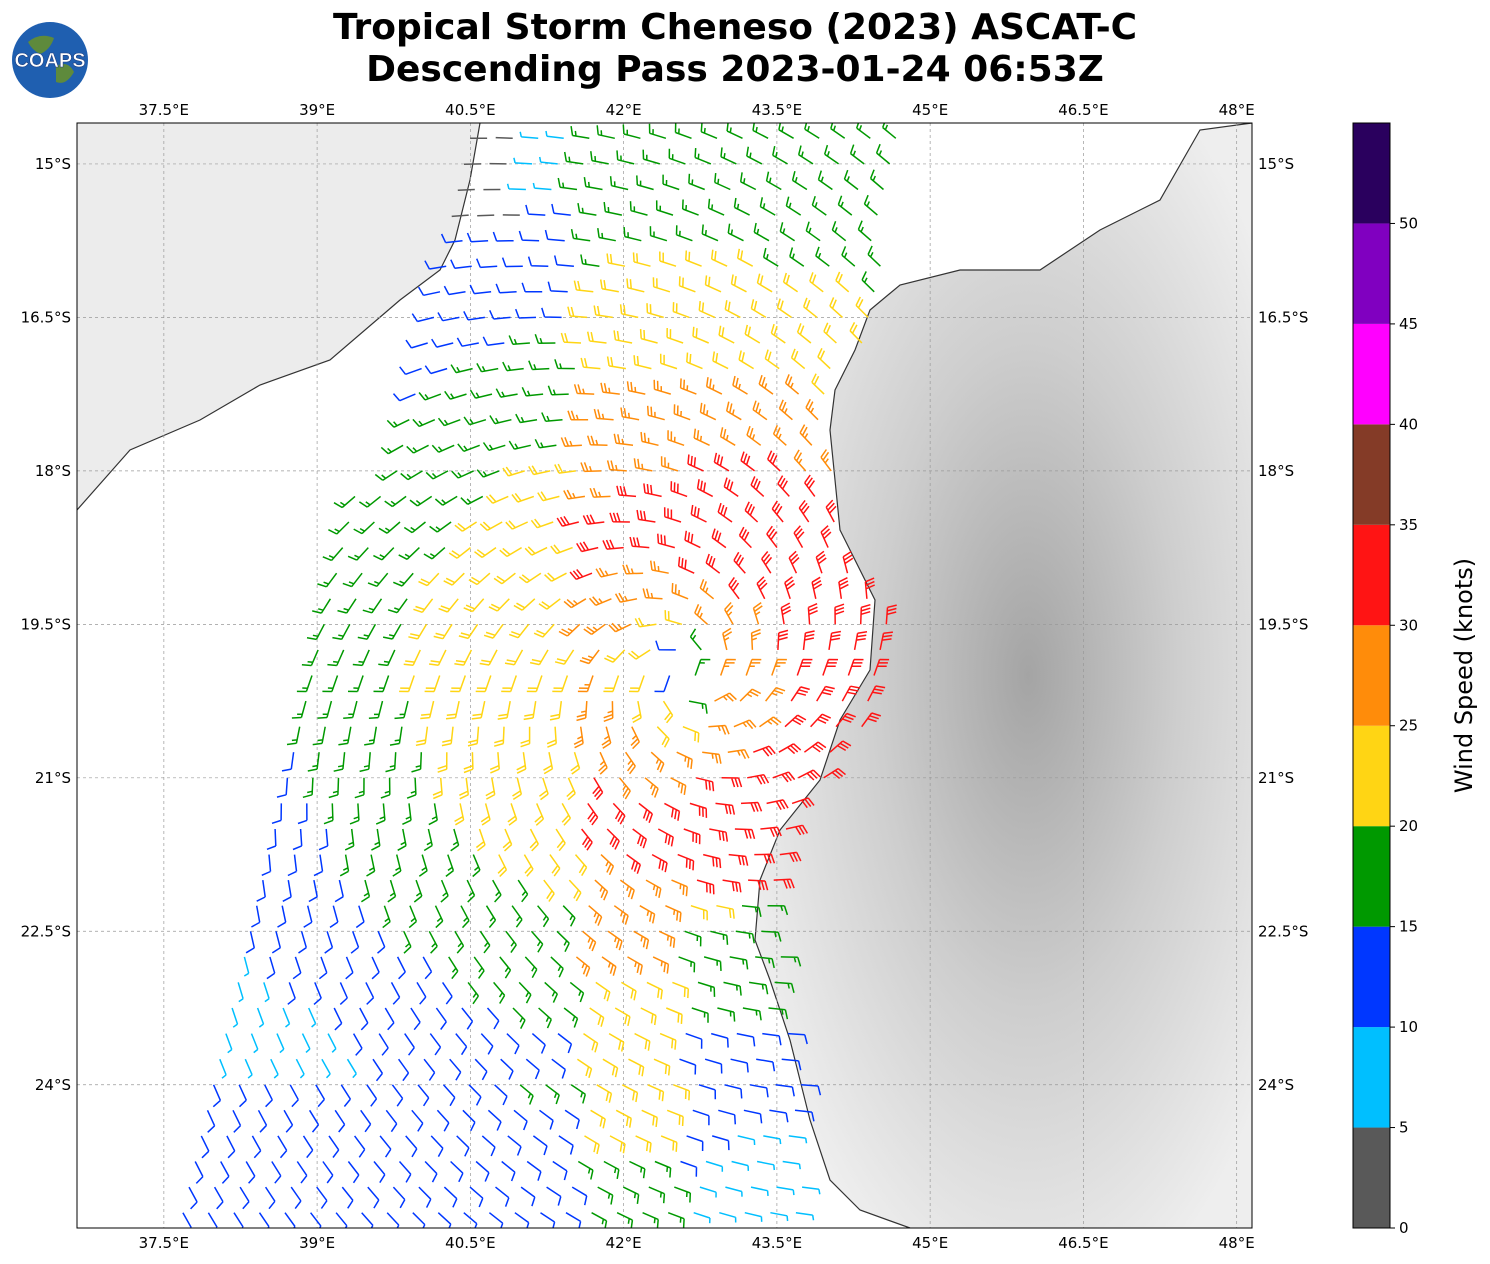  Describe the element at coordinates (1408, 927) in the screenshot. I see `colorbar-tick-label: 15` at that location.